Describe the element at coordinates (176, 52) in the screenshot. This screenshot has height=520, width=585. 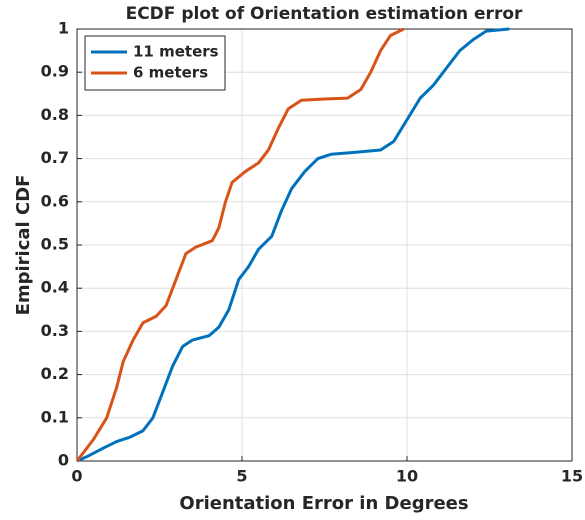
I see `legend-label: 11 meters` at that location.